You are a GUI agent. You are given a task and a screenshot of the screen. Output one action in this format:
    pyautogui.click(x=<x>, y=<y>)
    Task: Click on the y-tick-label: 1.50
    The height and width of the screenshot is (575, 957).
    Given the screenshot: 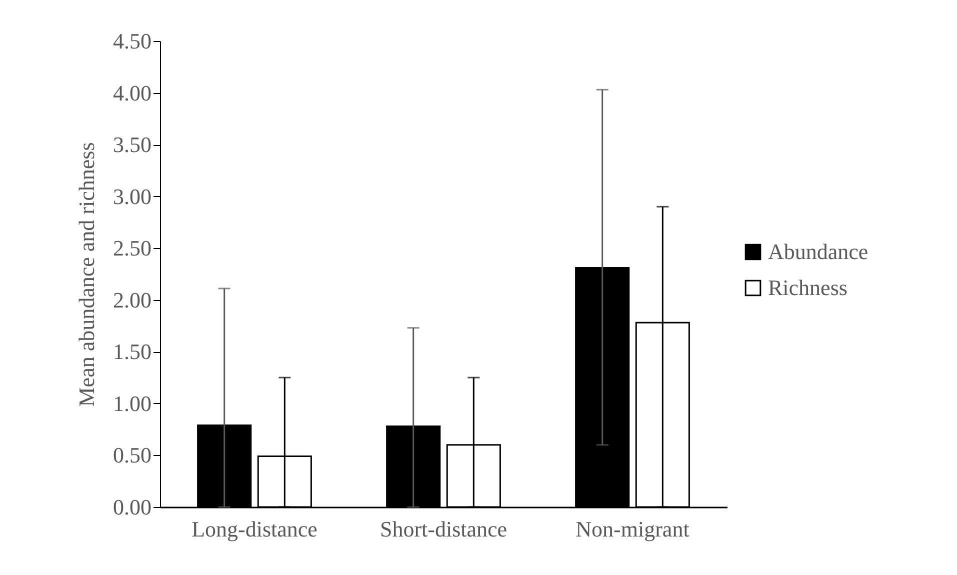 What is the action you would take?
    pyautogui.click(x=132, y=351)
    